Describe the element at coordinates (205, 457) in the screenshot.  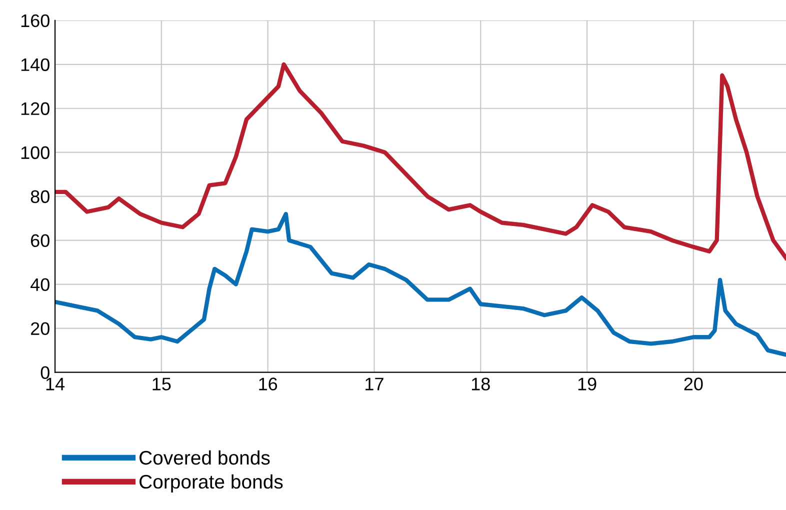
I see `legend-label: Covered bonds` at that location.